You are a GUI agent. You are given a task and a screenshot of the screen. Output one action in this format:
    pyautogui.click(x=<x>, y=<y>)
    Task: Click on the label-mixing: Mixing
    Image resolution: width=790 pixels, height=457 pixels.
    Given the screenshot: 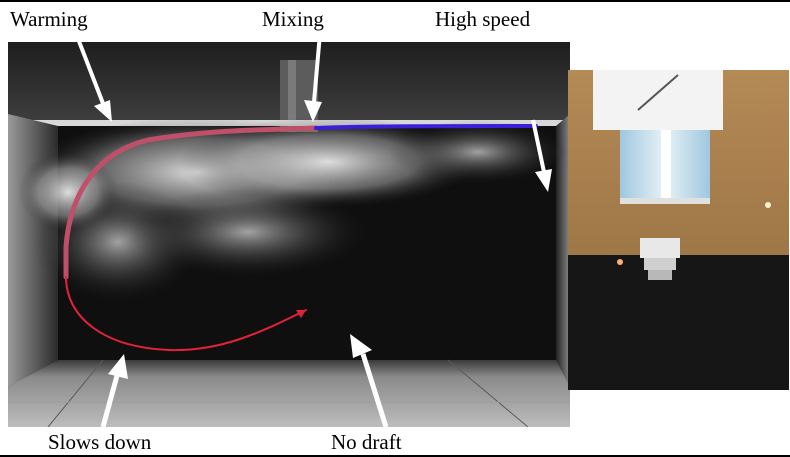 What is the action you would take?
    pyautogui.click(x=293, y=19)
    